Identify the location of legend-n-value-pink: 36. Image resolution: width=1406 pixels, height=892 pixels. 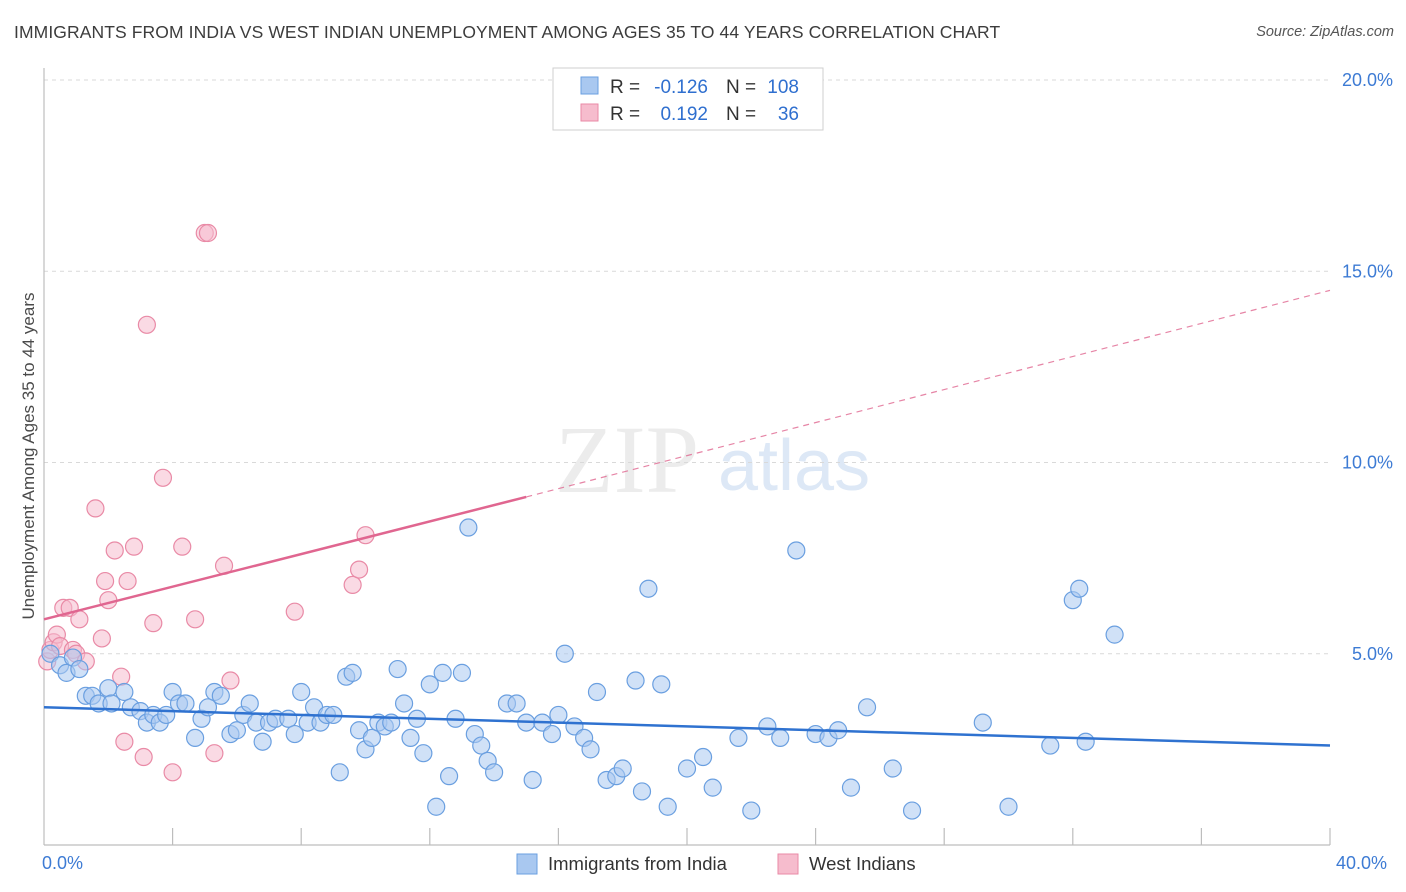
(788, 114).